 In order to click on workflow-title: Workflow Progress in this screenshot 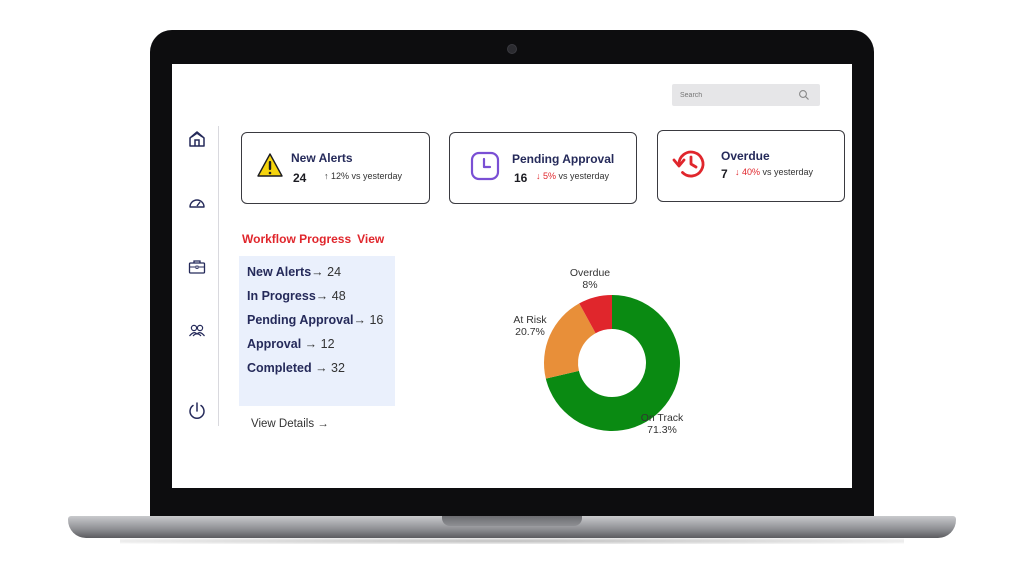, I will do `click(297, 239)`.